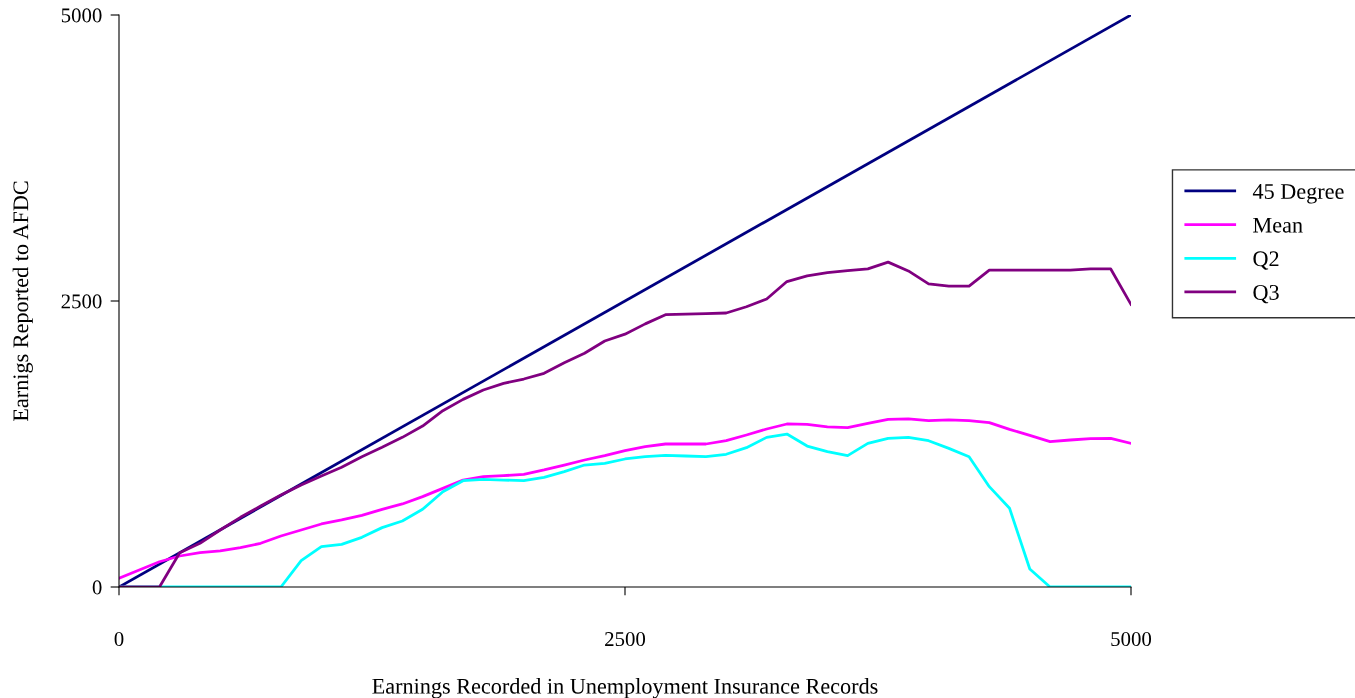  Describe the element at coordinates (97, 587) in the screenshot. I see `y-tick-label: 0` at that location.